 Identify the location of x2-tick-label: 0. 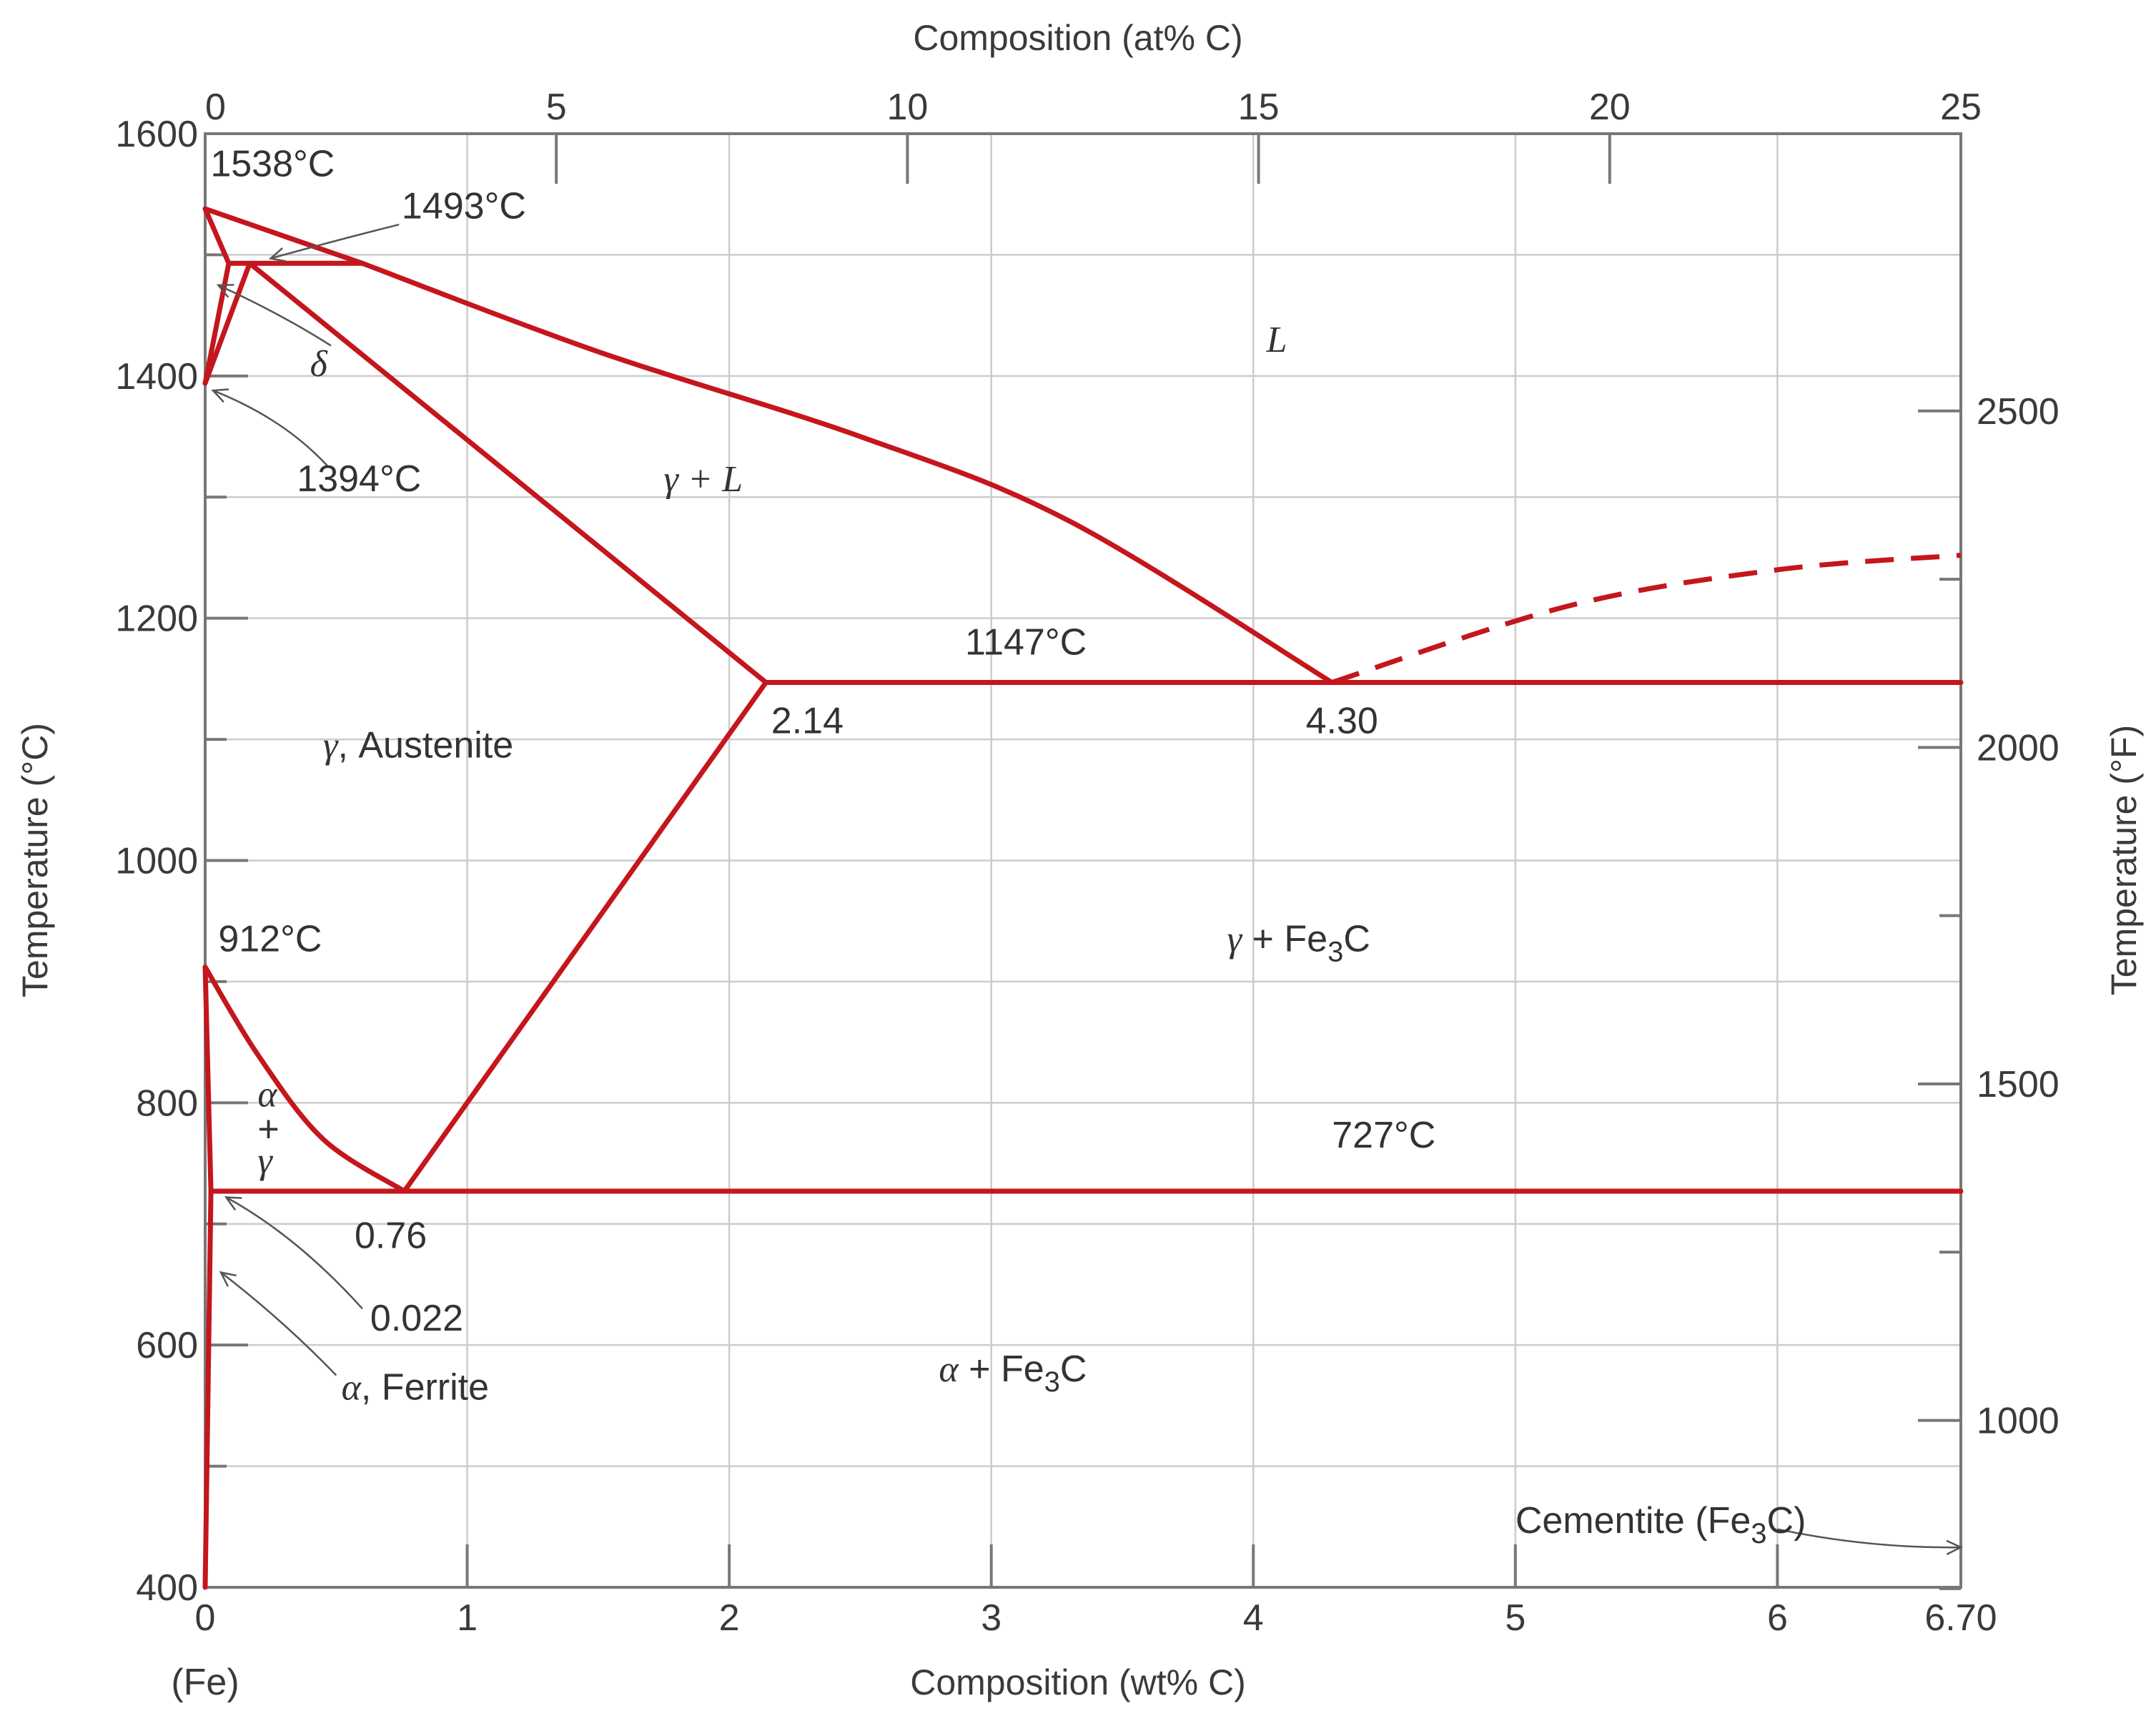
(215, 108).